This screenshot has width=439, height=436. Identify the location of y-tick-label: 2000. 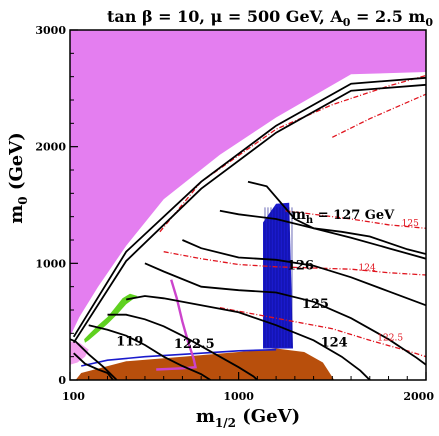
(50, 147).